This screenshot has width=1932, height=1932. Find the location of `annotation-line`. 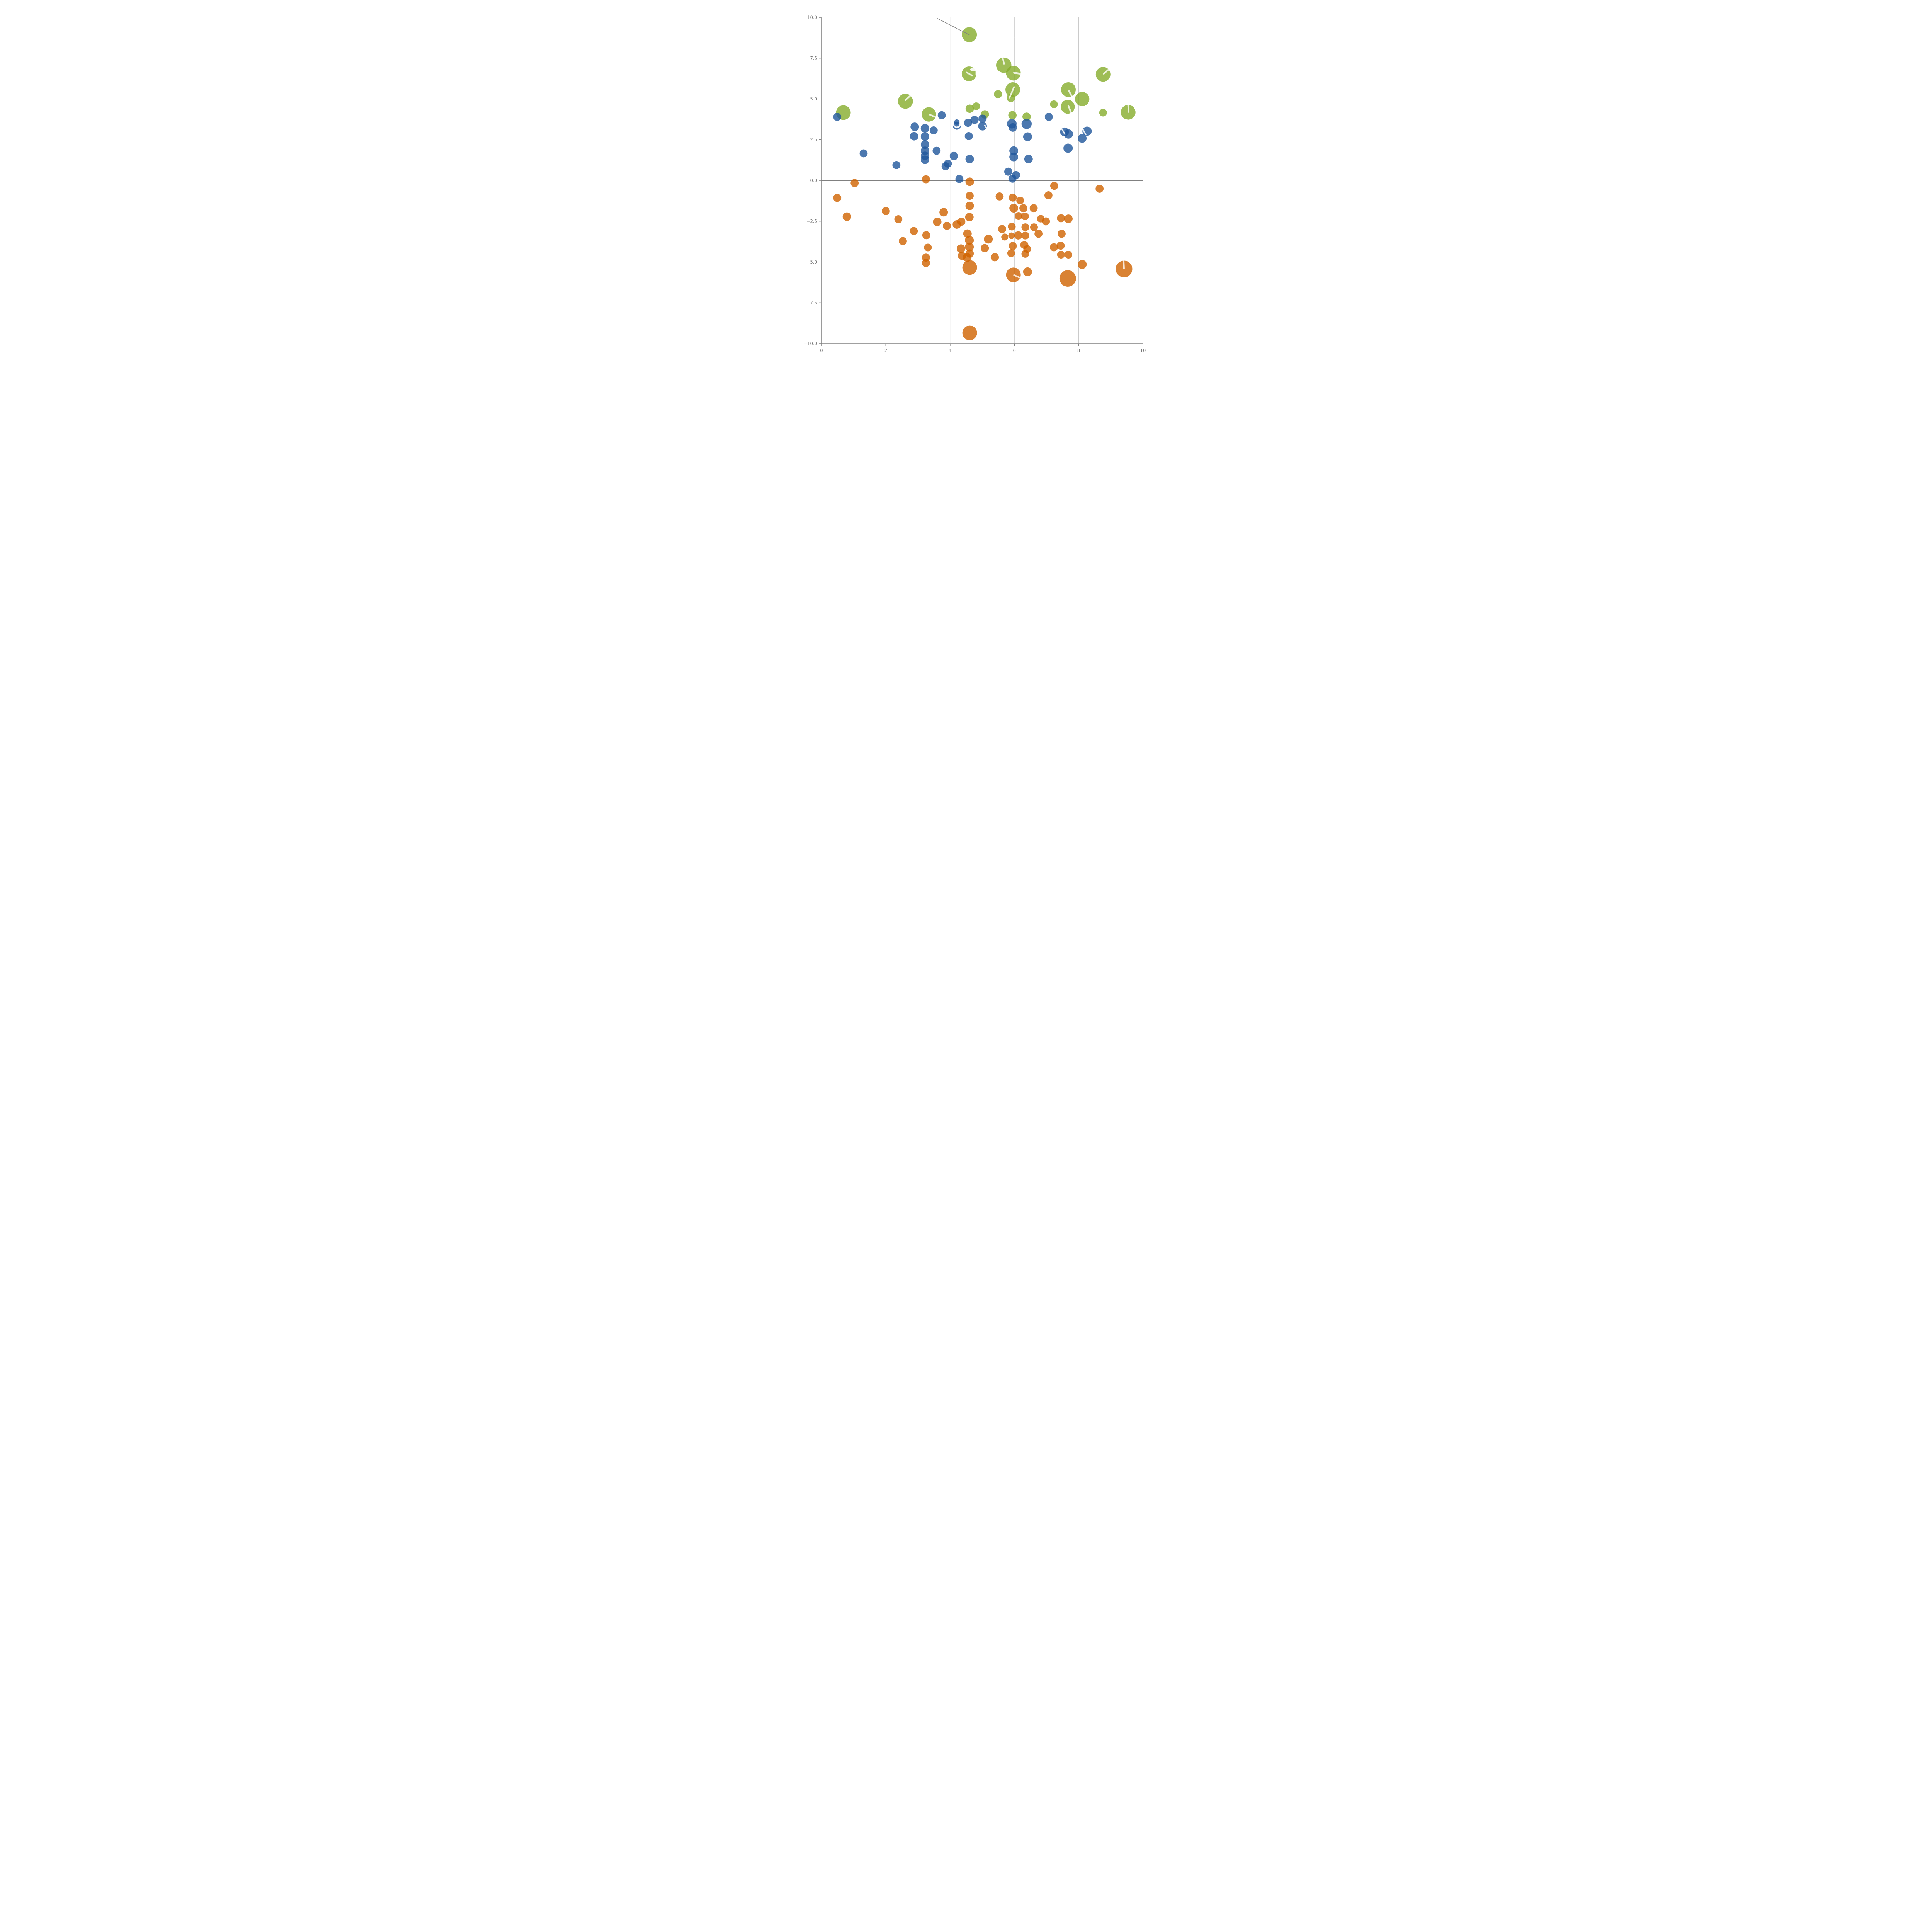

annotation-line is located at coordinates (954, 27).